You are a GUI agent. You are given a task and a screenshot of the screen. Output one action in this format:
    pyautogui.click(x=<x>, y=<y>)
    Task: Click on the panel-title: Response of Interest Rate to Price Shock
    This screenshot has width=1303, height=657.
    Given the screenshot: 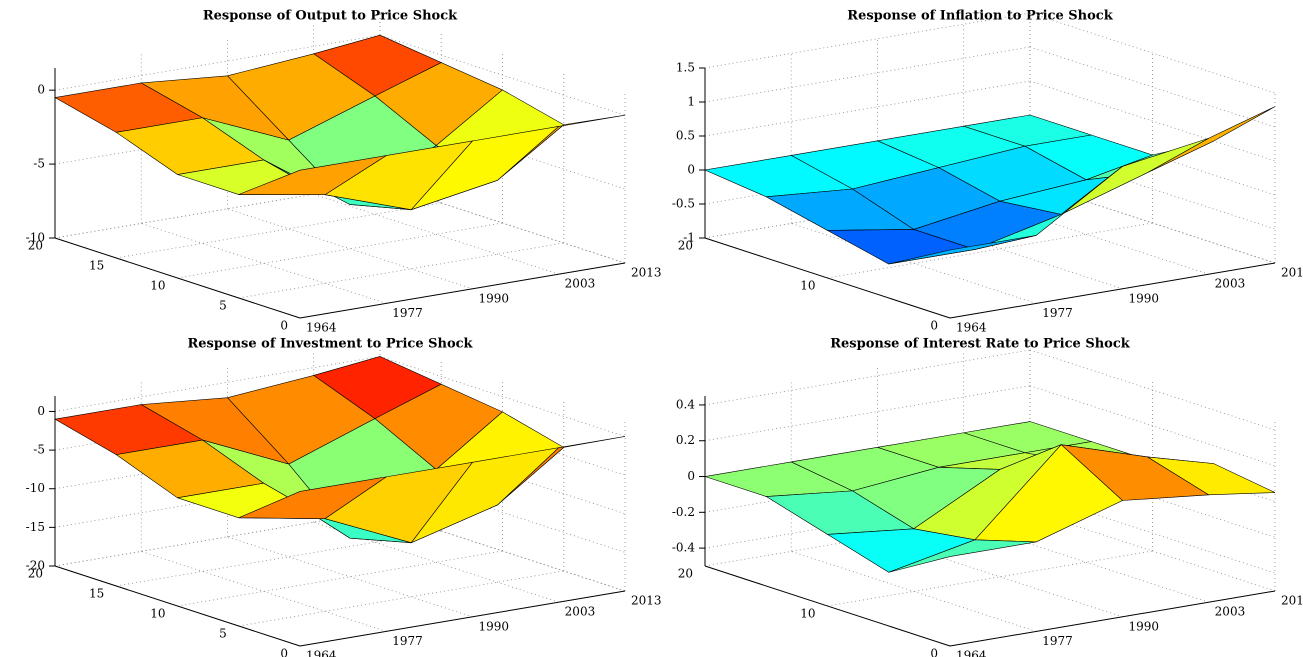 What is the action you would take?
    pyautogui.click(x=980, y=344)
    